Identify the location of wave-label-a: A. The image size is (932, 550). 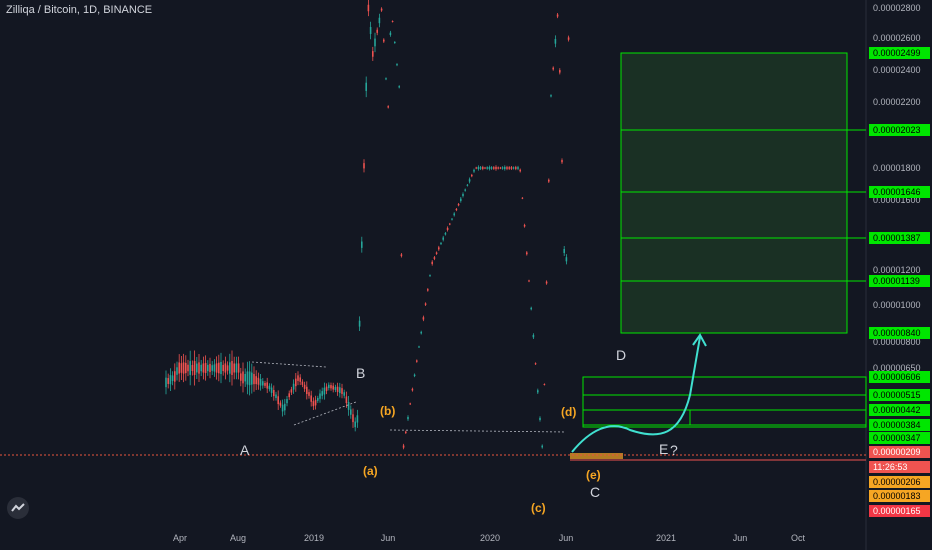
(245, 450).